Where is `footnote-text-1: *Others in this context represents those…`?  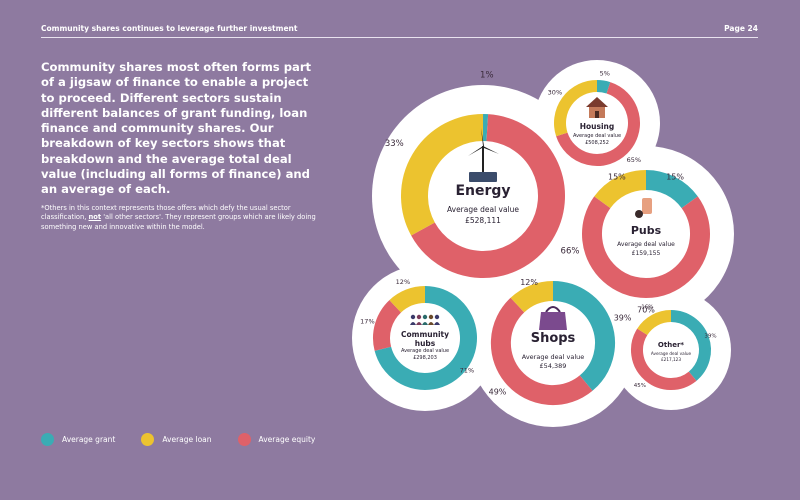
footnote-text-1: *Others in this context represents those… is located at coordinates (166, 213).